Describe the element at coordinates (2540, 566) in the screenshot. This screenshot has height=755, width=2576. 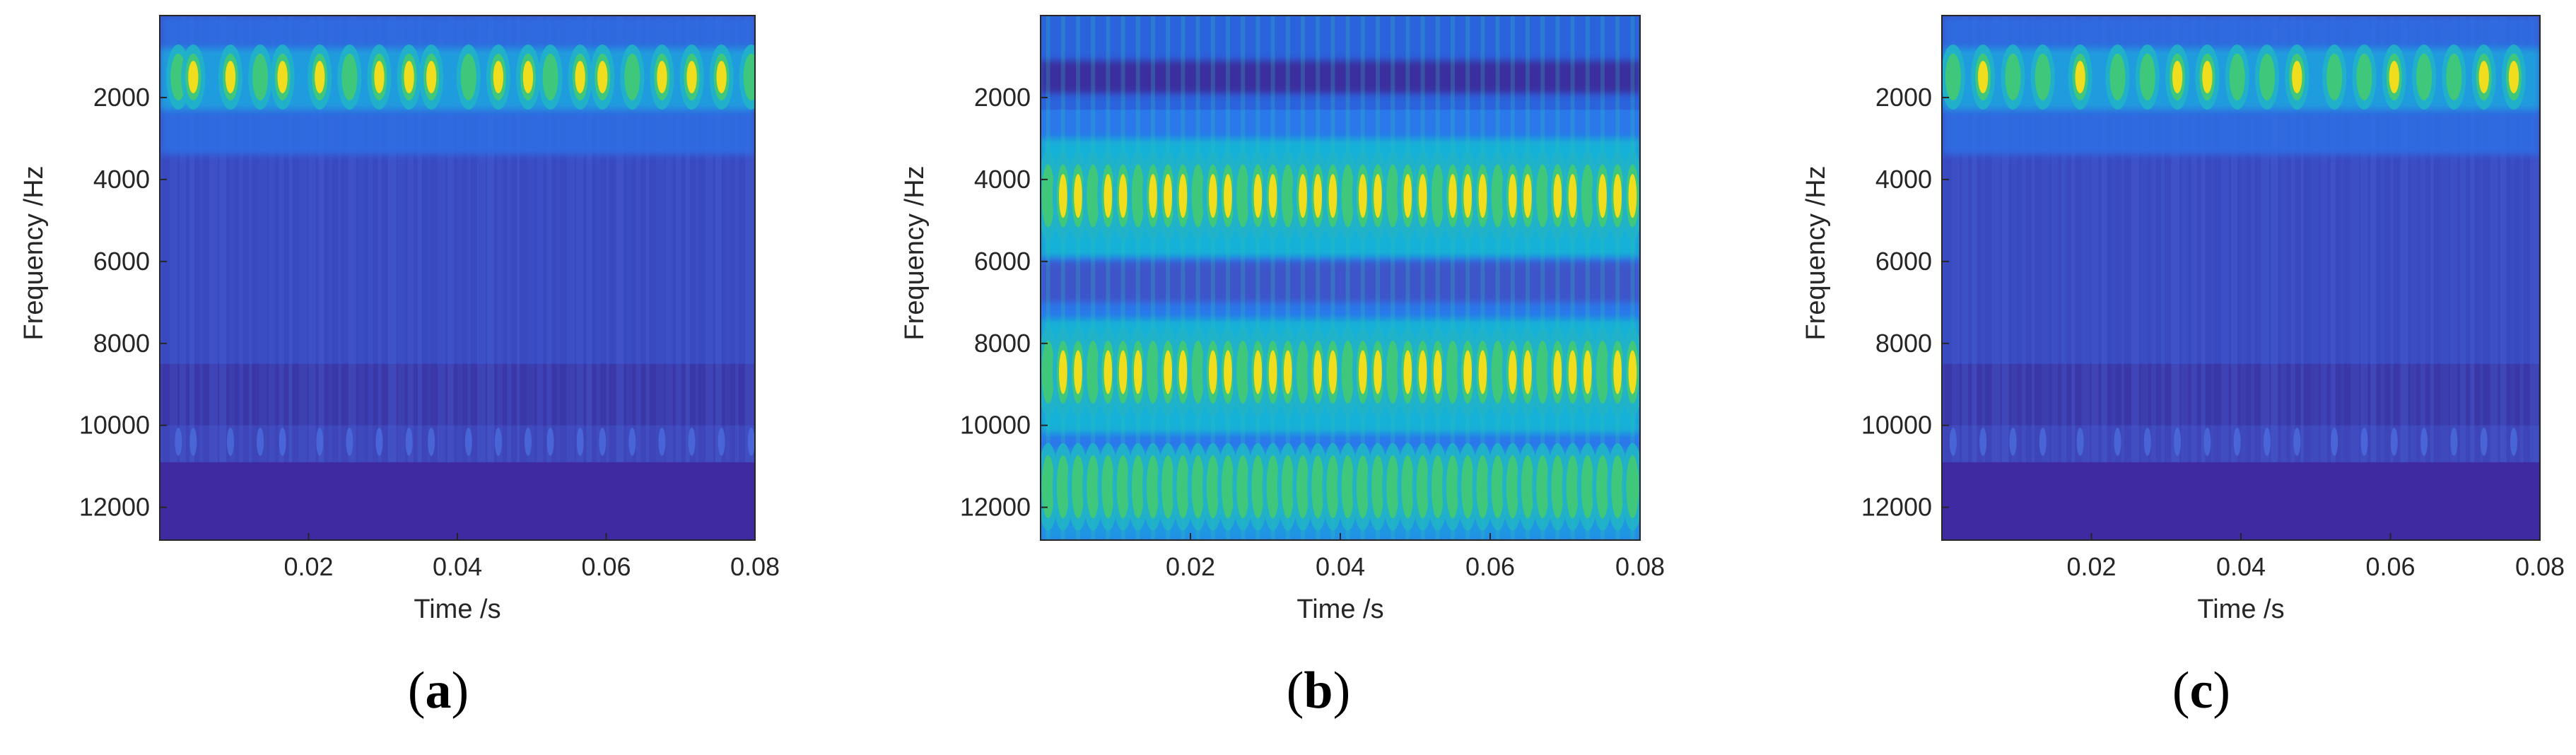
I see `x-tick-label: 0.08` at that location.